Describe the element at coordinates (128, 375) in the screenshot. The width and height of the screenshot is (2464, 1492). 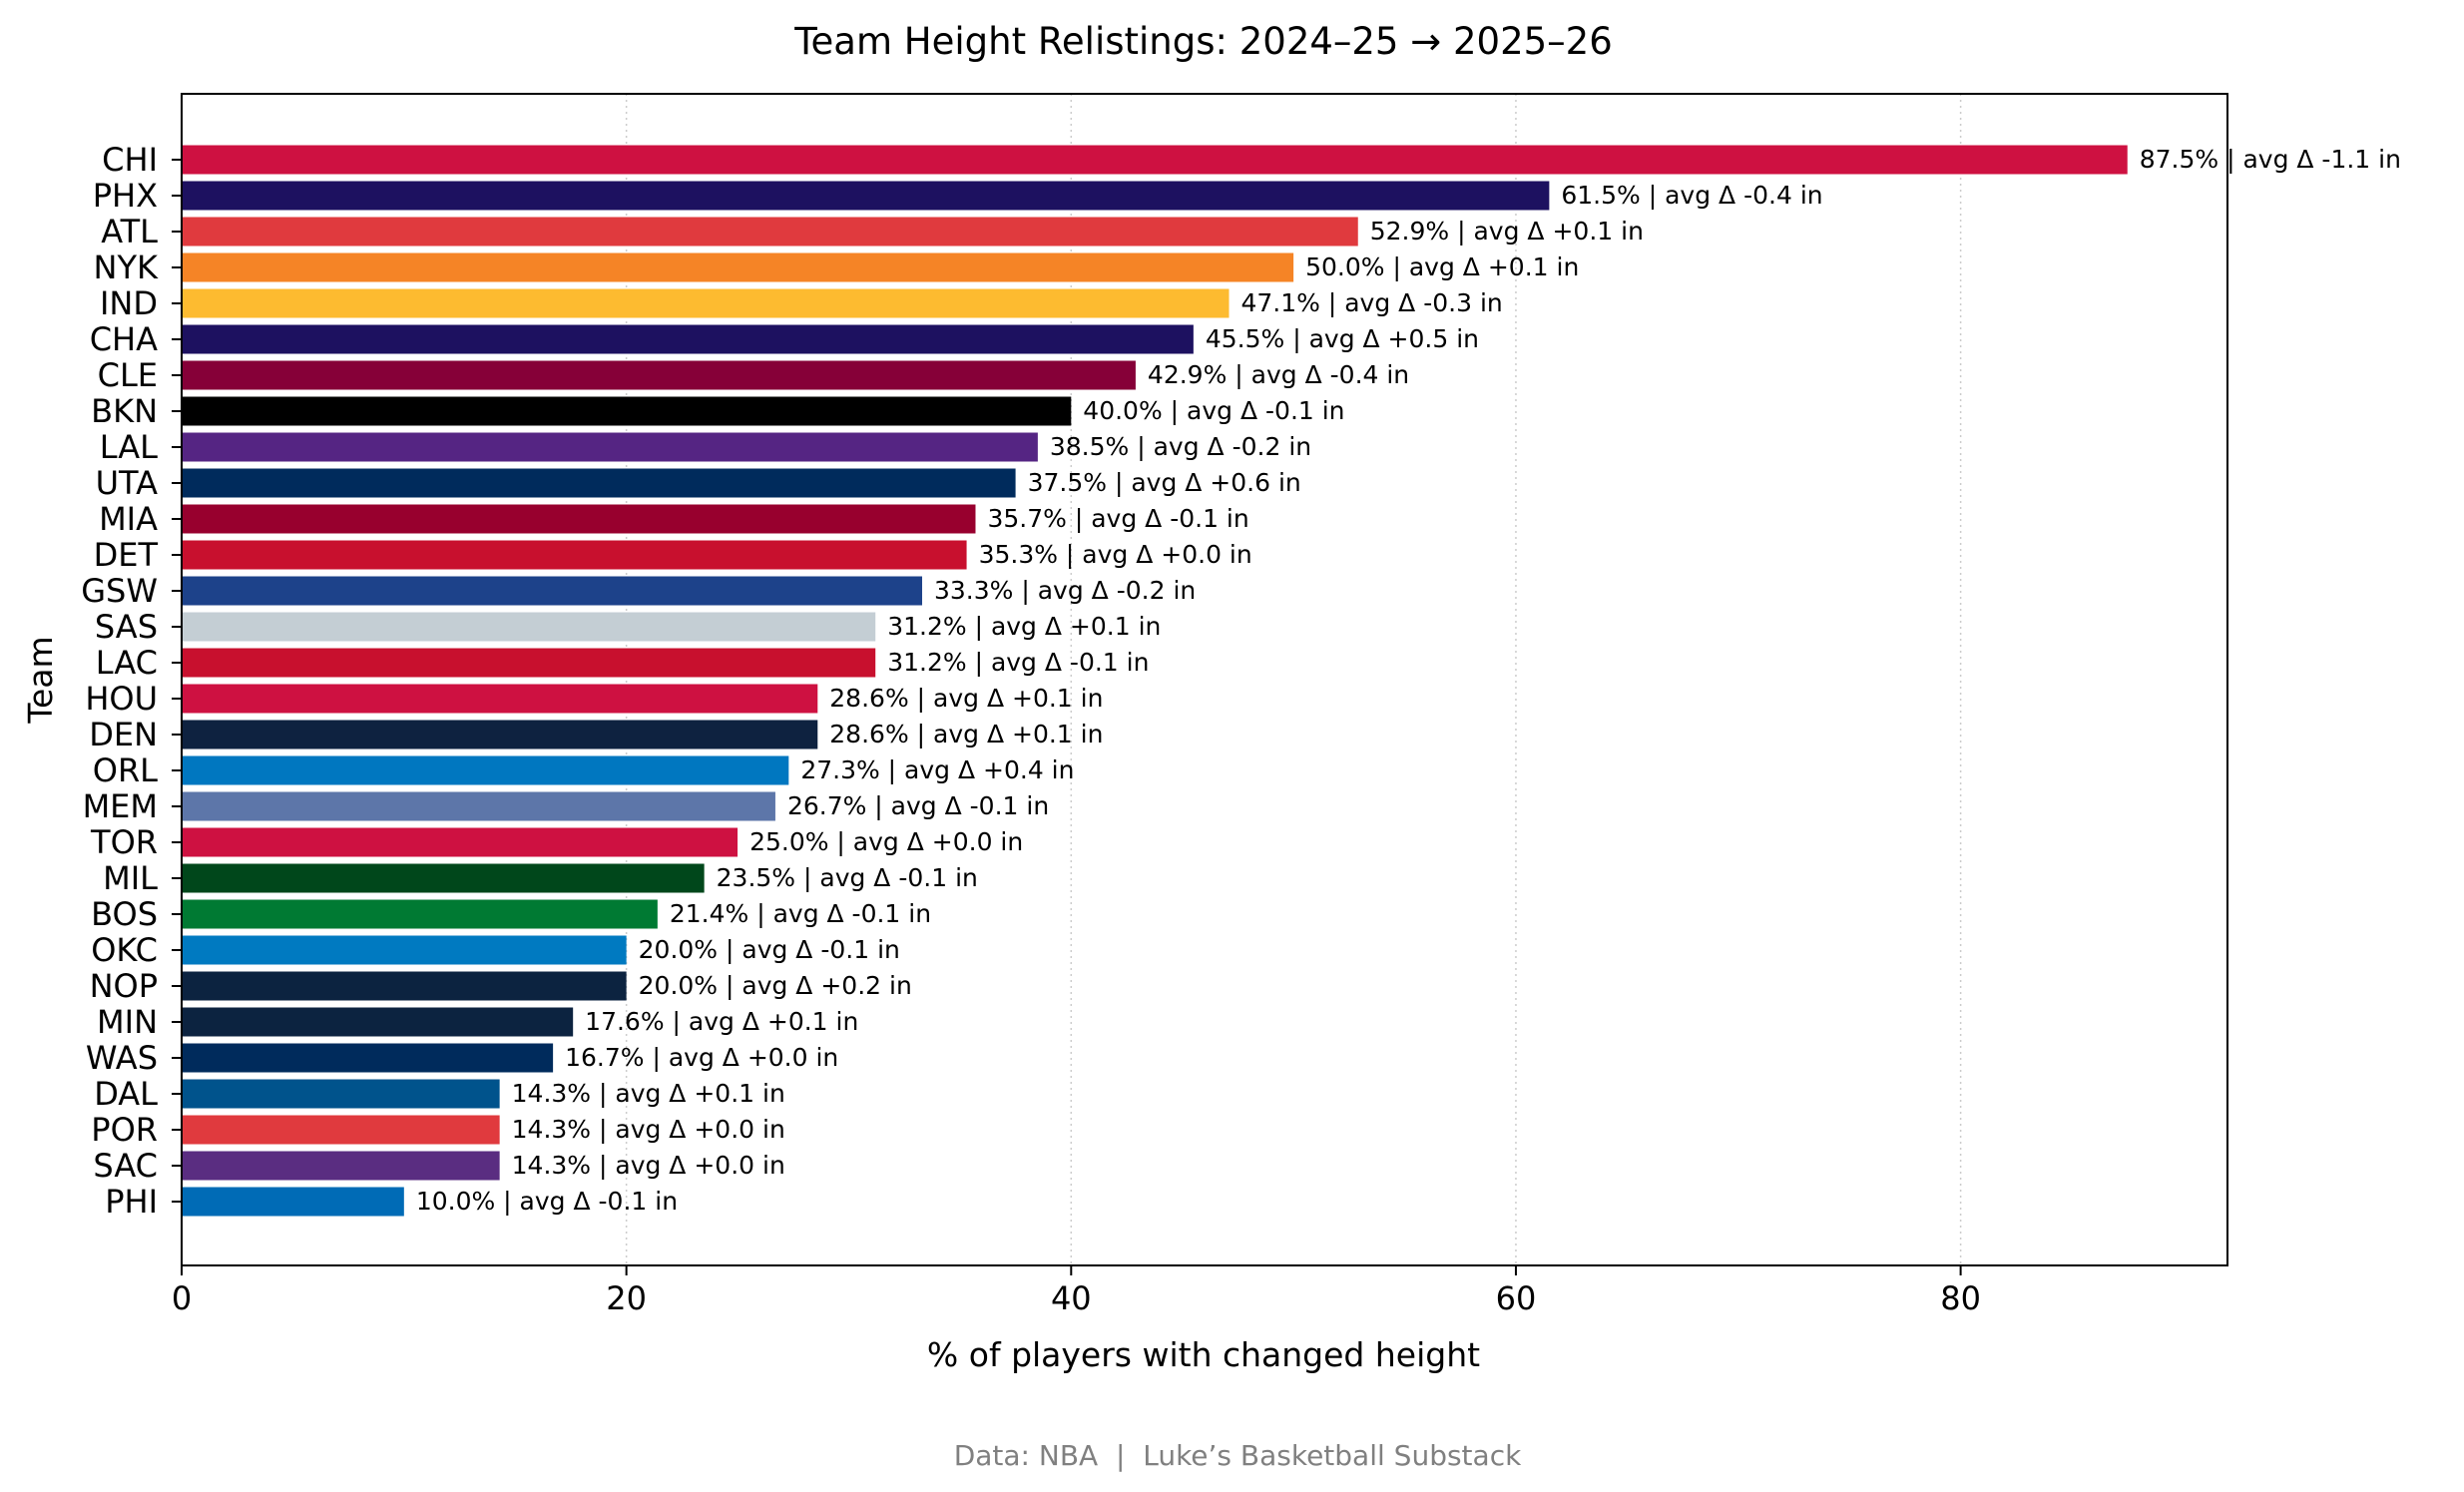
I see `y-tick-label-cle: CLE` at that location.